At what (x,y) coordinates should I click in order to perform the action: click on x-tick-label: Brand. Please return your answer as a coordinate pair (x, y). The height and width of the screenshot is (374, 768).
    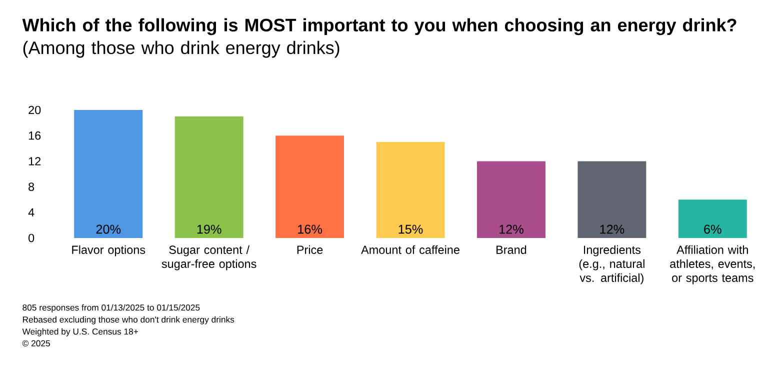
    Looking at the image, I should click on (511, 249).